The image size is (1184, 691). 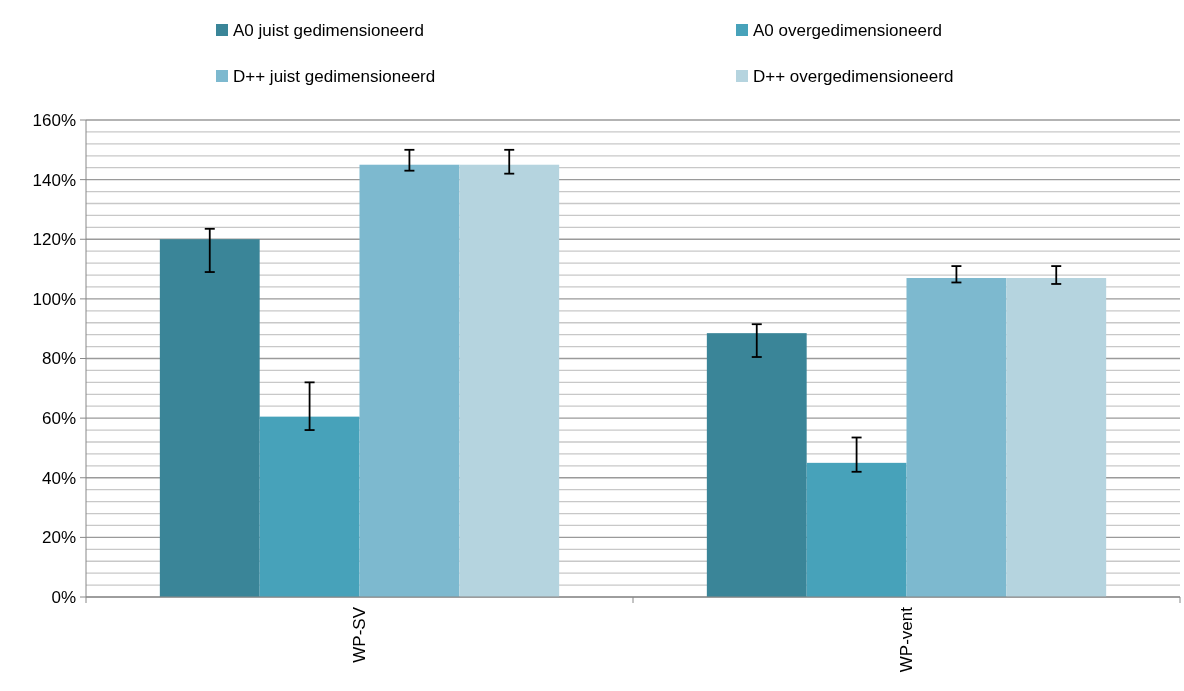 I want to click on y-tick-label: 160%, so click(x=54, y=120).